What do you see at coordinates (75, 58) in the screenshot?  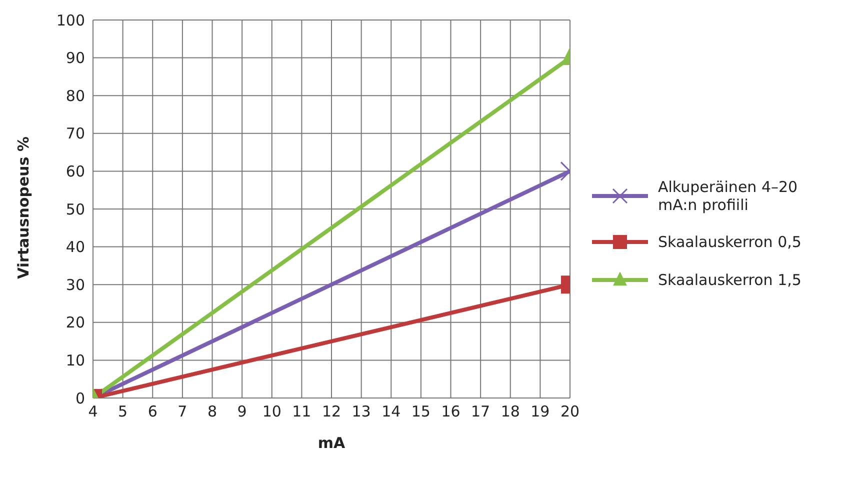 I see `y-tick-label: 90` at bounding box center [75, 58].